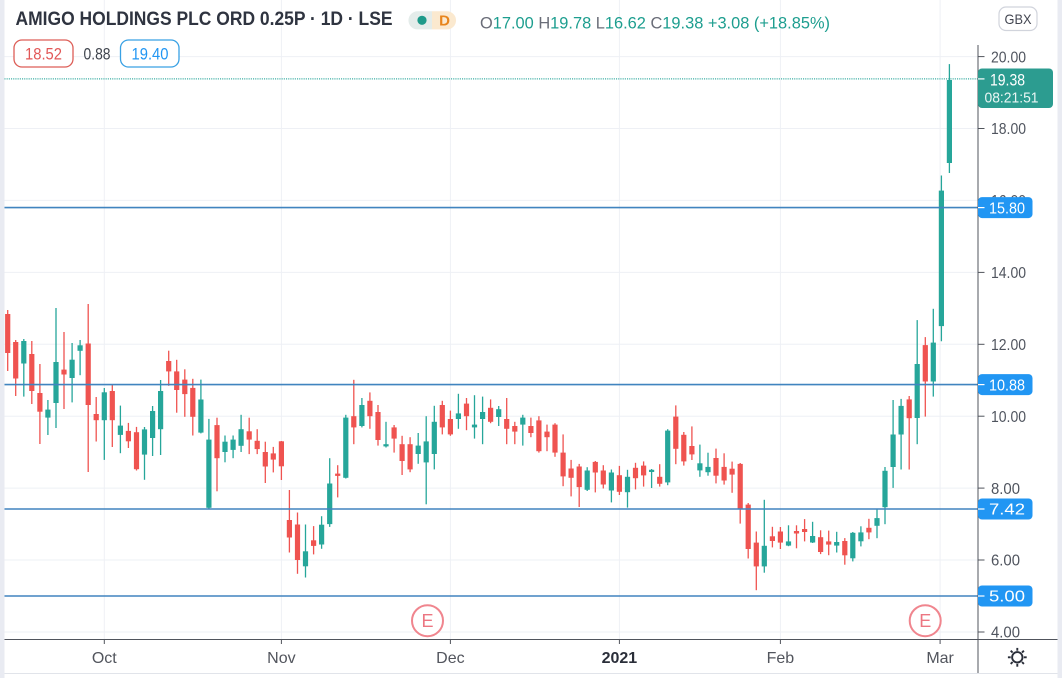 The width and height of the screenshot is (1062, 683). What do you see at coordinates (104, 658) in the screenshot?
I see `svg-text: Oct` at bounding box center [104, 658].